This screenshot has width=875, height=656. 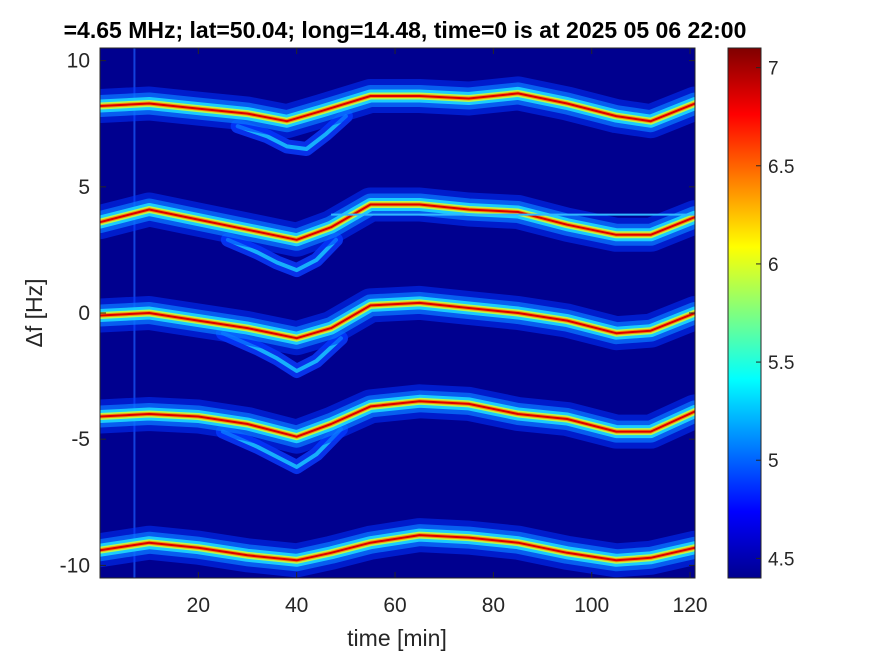 I want to click on x-axis-label: time [min], so click(x=397, y=638).